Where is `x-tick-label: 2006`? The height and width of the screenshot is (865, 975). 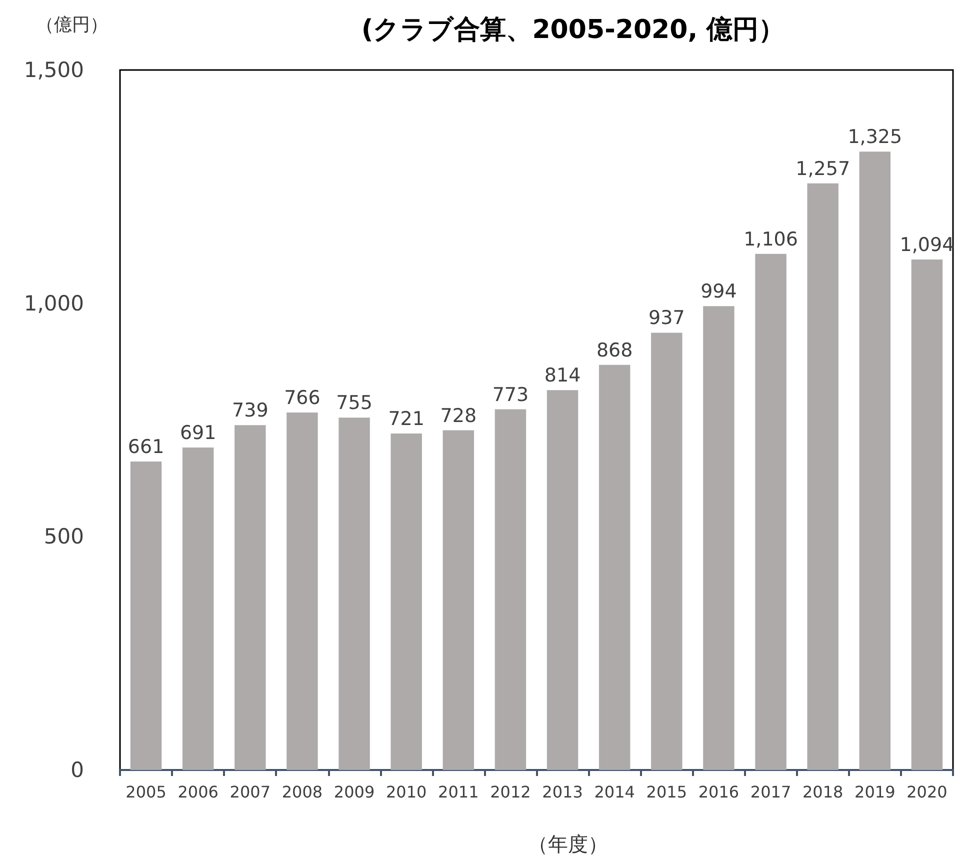
x-tick-label: 2006 is located at coordinates (198, 792).